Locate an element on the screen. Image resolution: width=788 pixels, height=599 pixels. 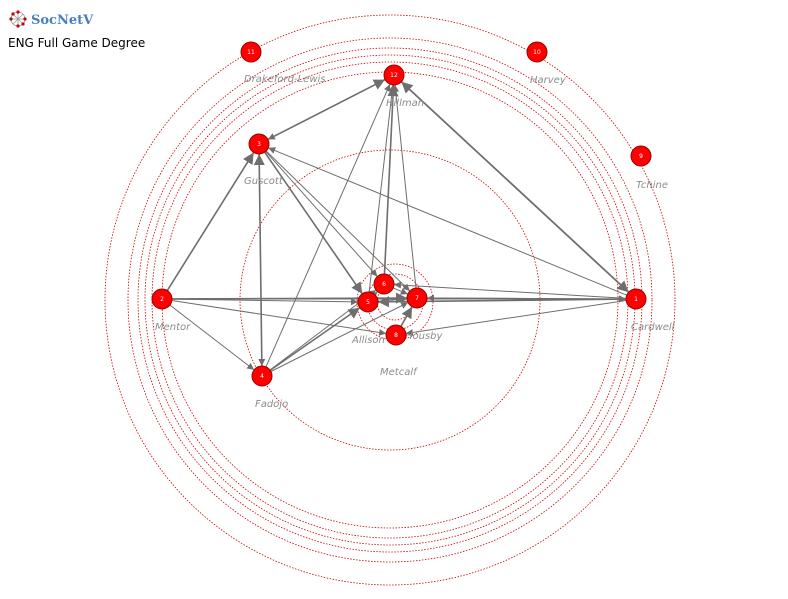
node-number: 1 is located at coordinates (636, 299).